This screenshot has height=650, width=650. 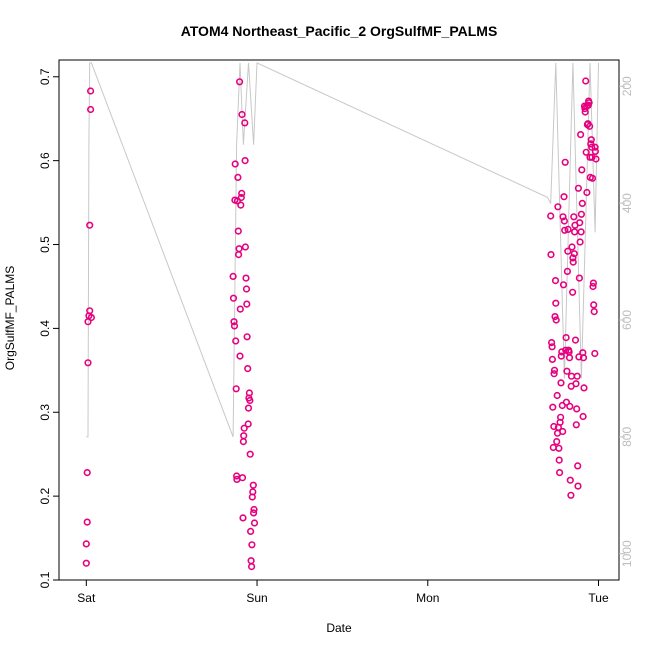 I want to click on y2-tick-label: 1000, so click(x=627, y=553).